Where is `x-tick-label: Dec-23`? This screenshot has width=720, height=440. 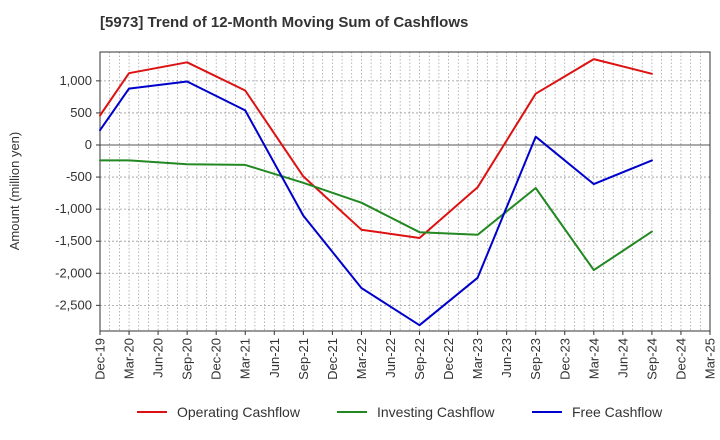
x-tick-label: Dec-23 is located at coordinates (564, 359).